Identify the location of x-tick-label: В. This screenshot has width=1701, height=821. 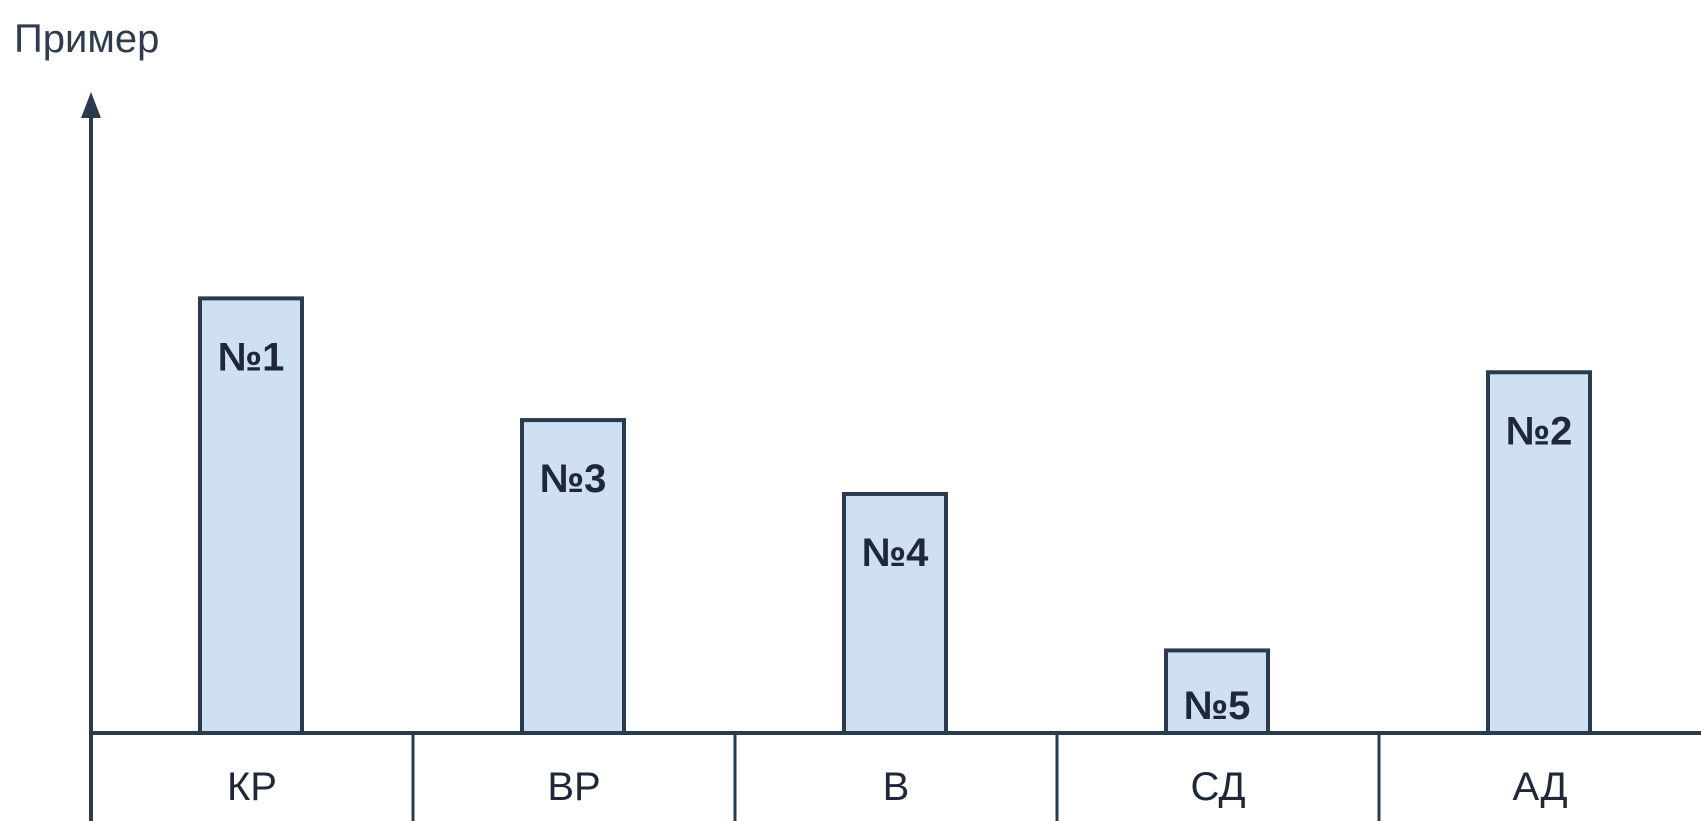
(896, 787).